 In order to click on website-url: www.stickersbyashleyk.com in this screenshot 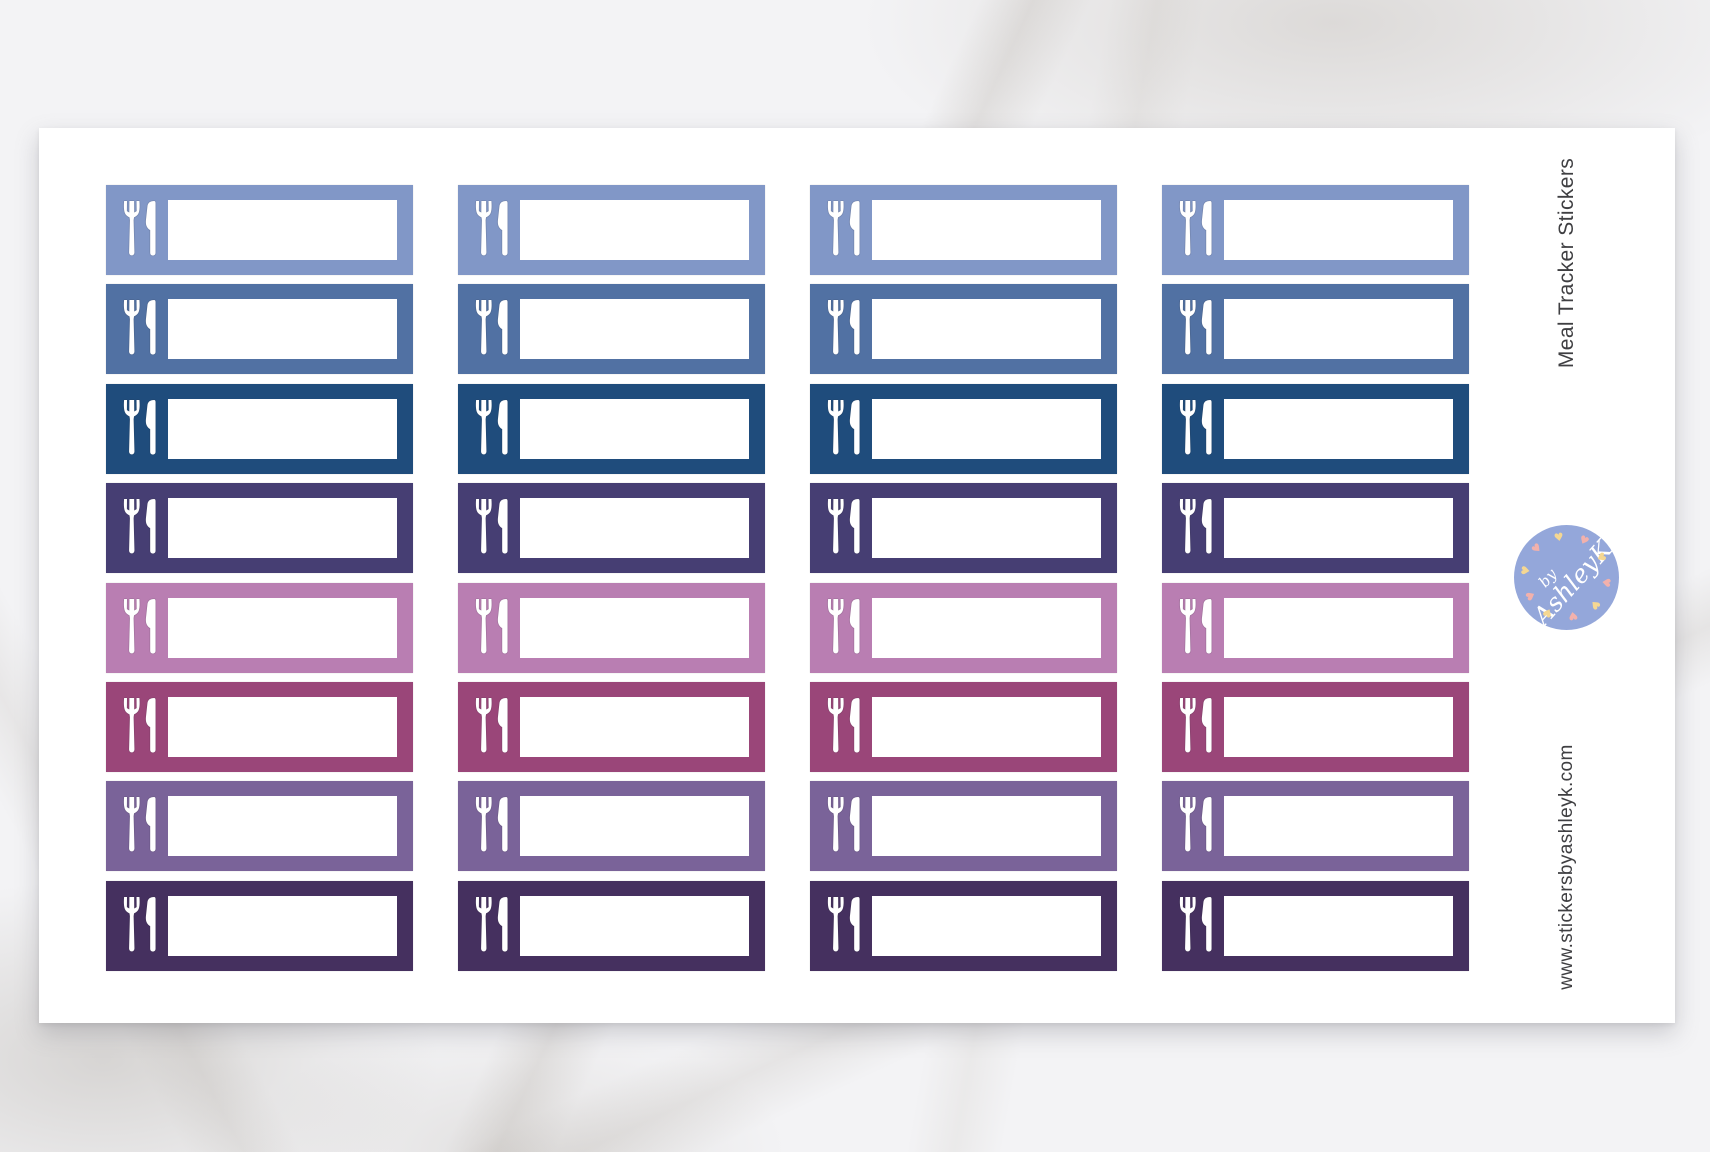, I will do `click(1566, 867)`.